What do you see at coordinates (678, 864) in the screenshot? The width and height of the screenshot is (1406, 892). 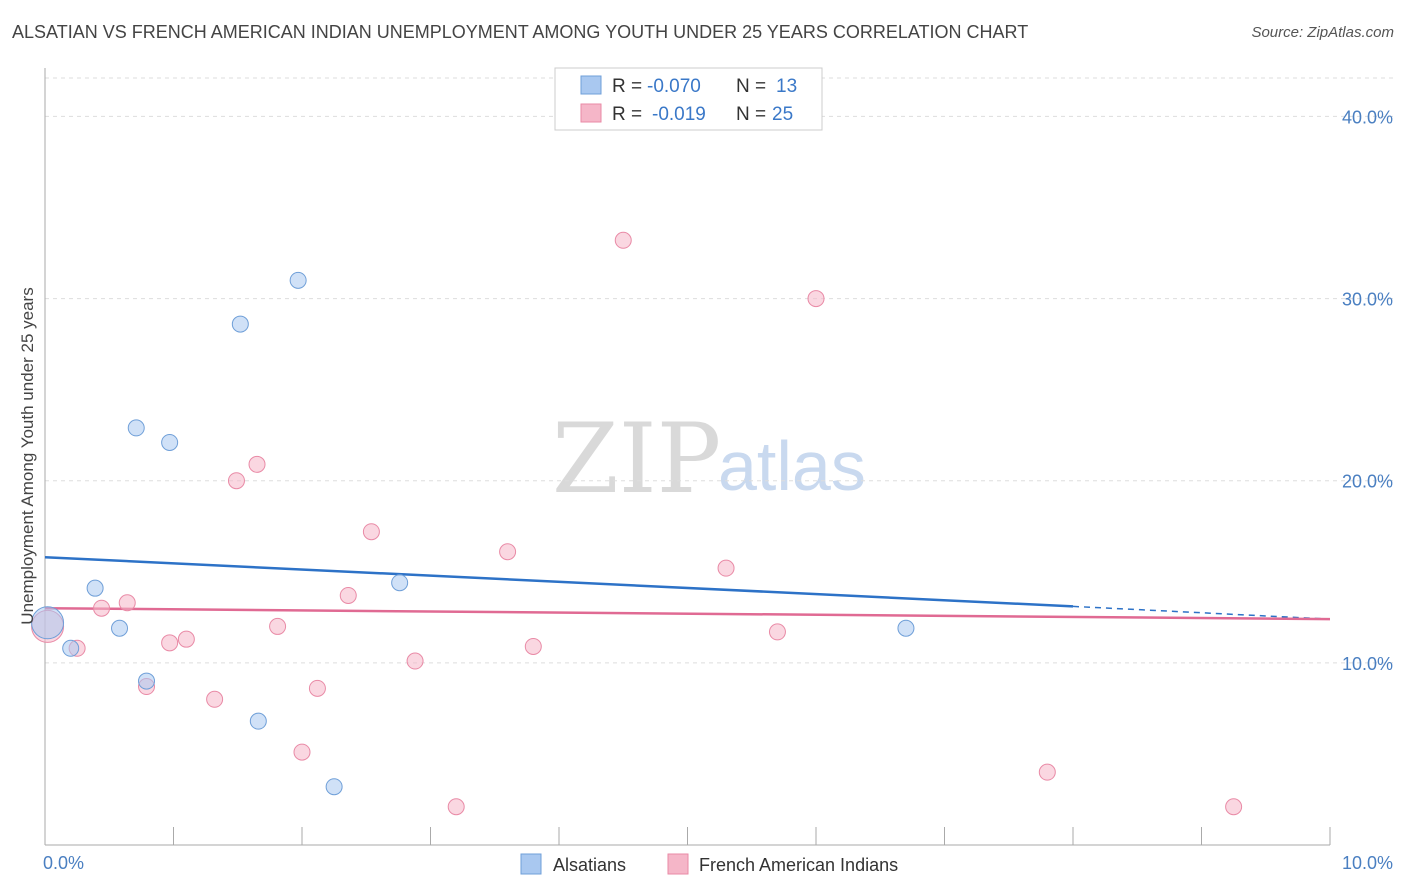 I see `series-legend-swatch-french-american-indians` at bounding box center [678, 864].